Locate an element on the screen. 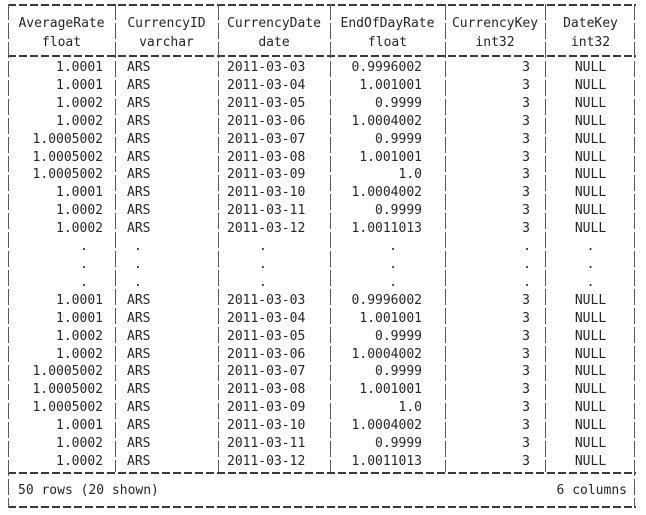 The image size is (646, 515). table-cell: 1.0 is located at coordinates (410, 408).